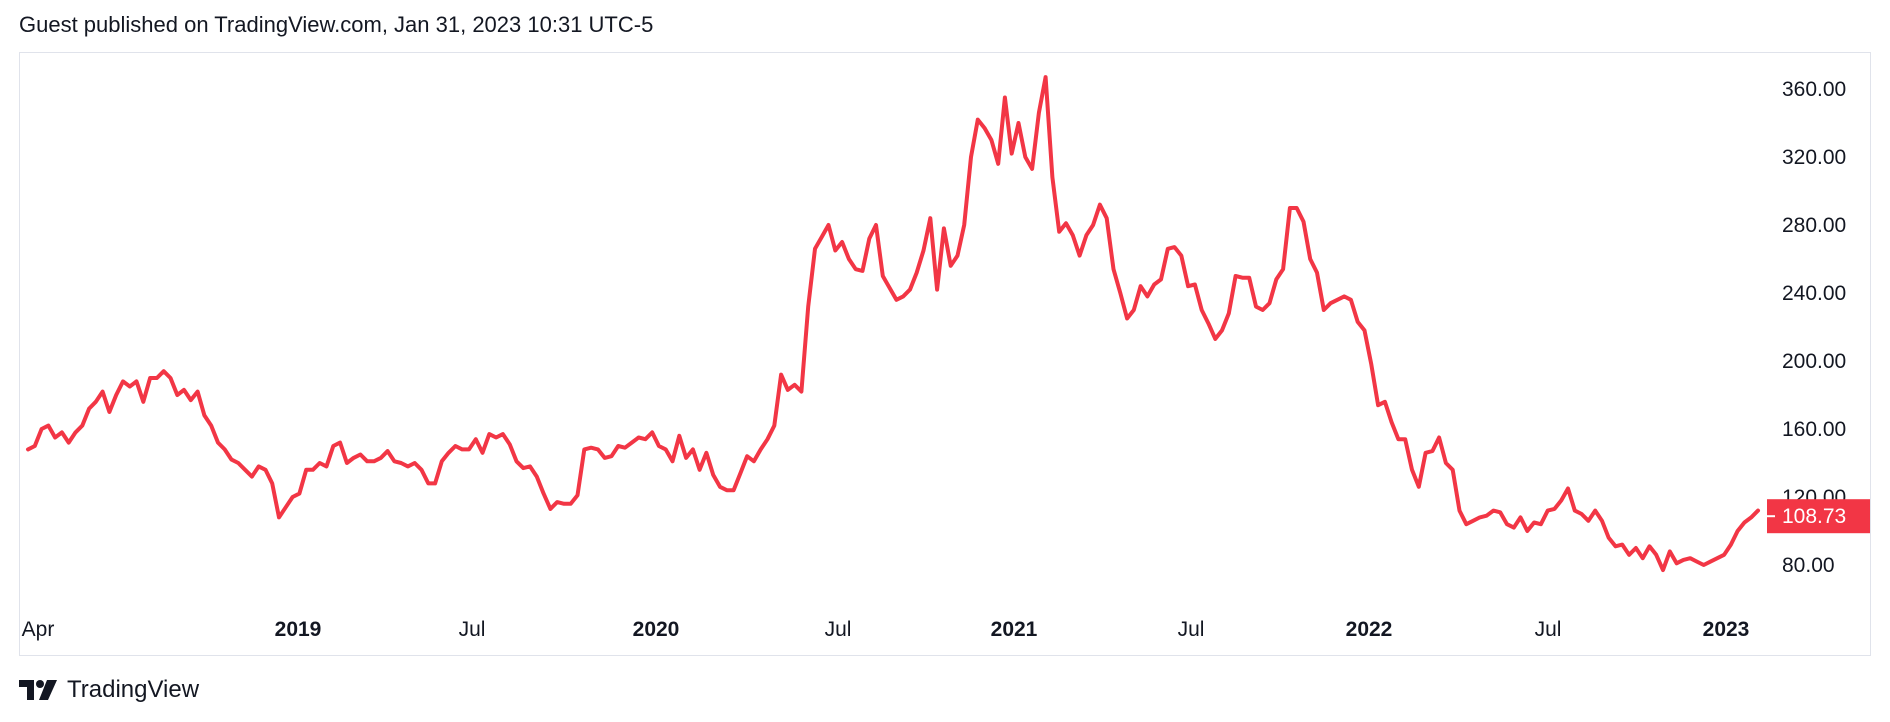  I want to click on tradingview-brand: TradingView, so click(109, 690).